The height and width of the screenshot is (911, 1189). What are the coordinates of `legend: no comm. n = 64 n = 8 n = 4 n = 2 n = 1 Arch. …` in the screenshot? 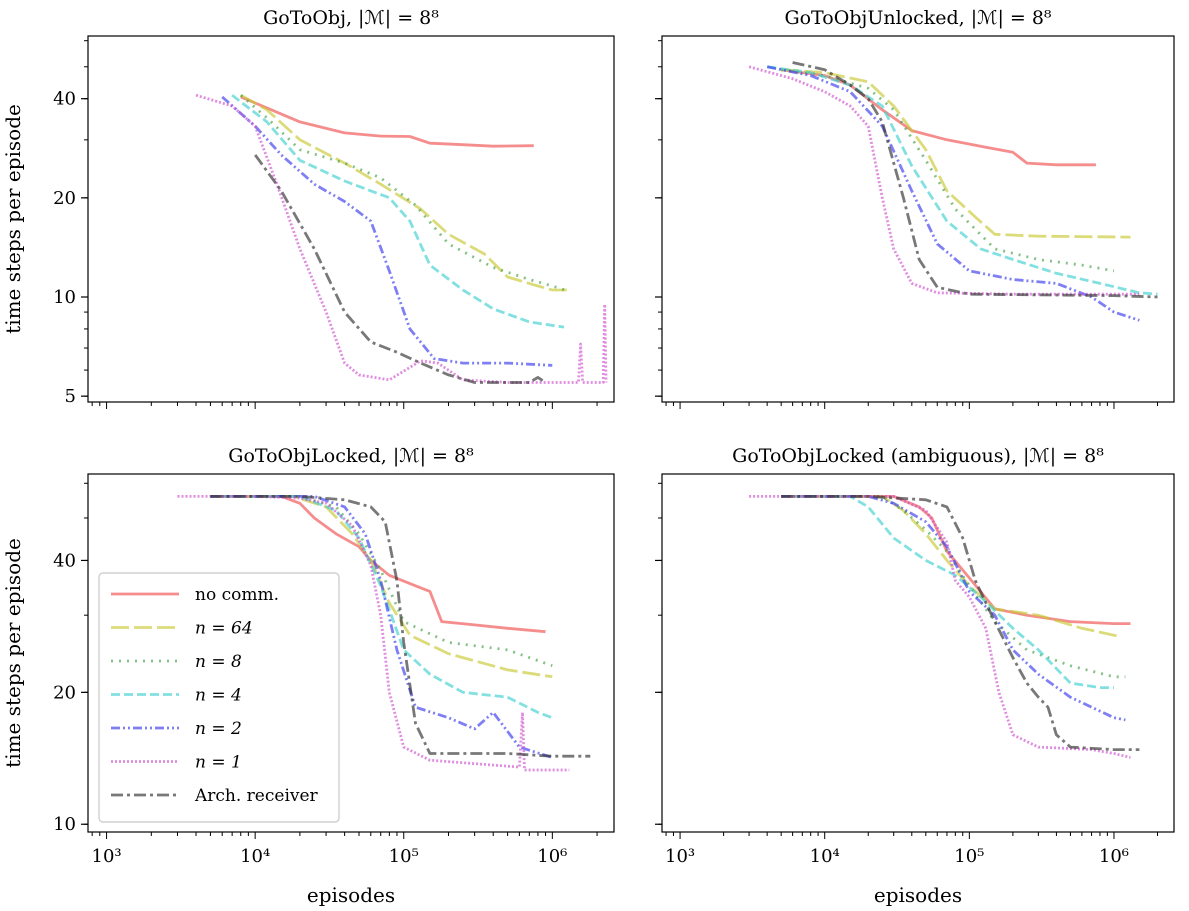 It's located at (219, 697).